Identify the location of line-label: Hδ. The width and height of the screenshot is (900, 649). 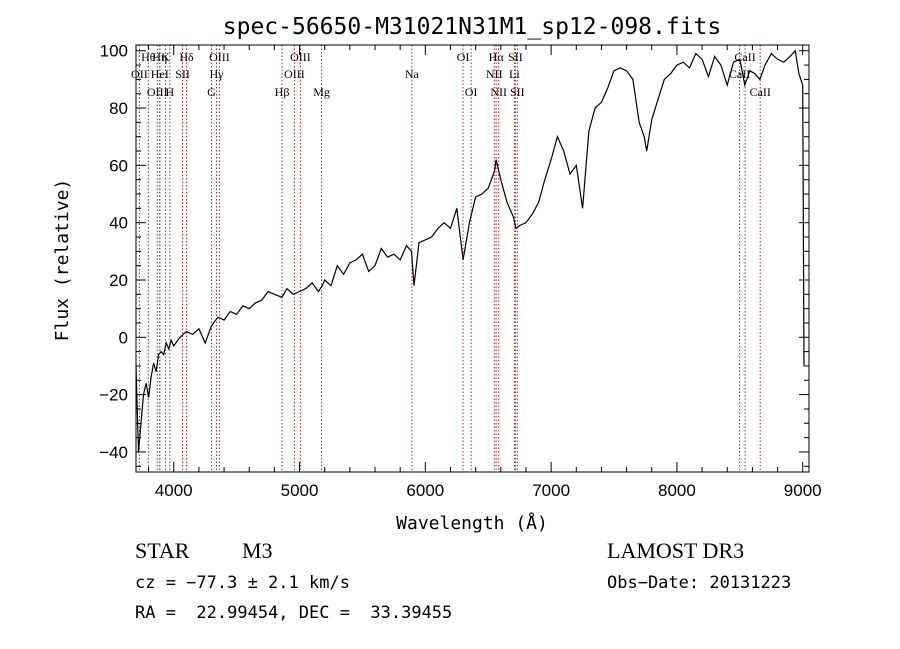
(186, 57).